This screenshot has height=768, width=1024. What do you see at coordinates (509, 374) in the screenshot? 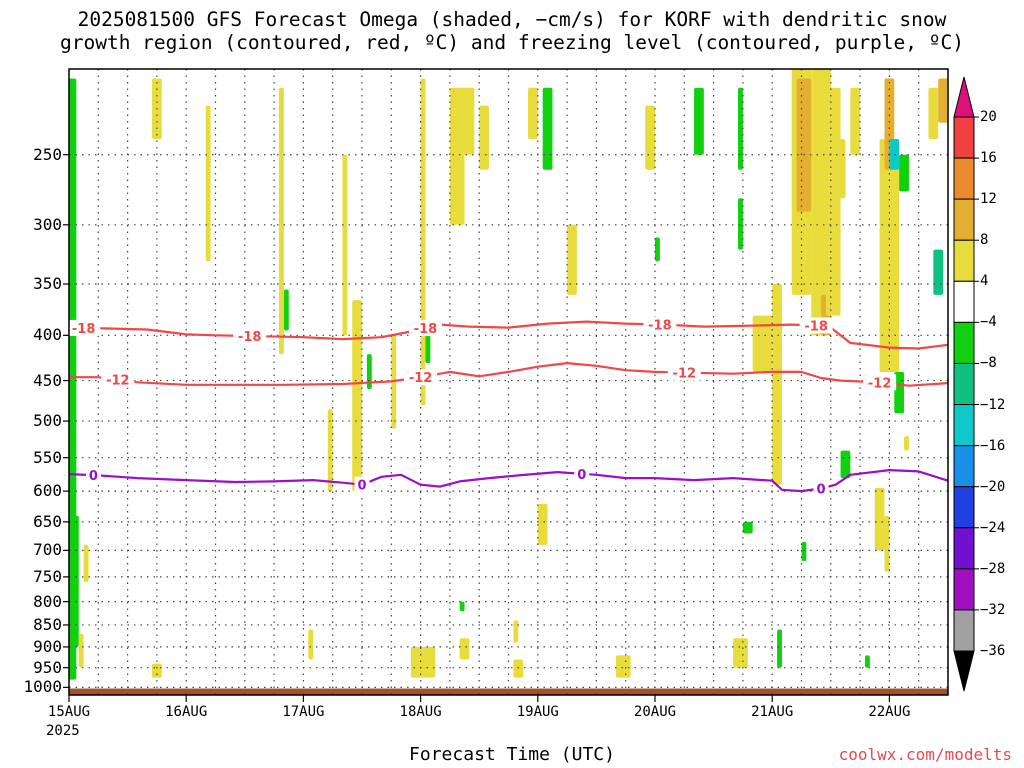
I see `contour-line` at bounding box center [509, 374].